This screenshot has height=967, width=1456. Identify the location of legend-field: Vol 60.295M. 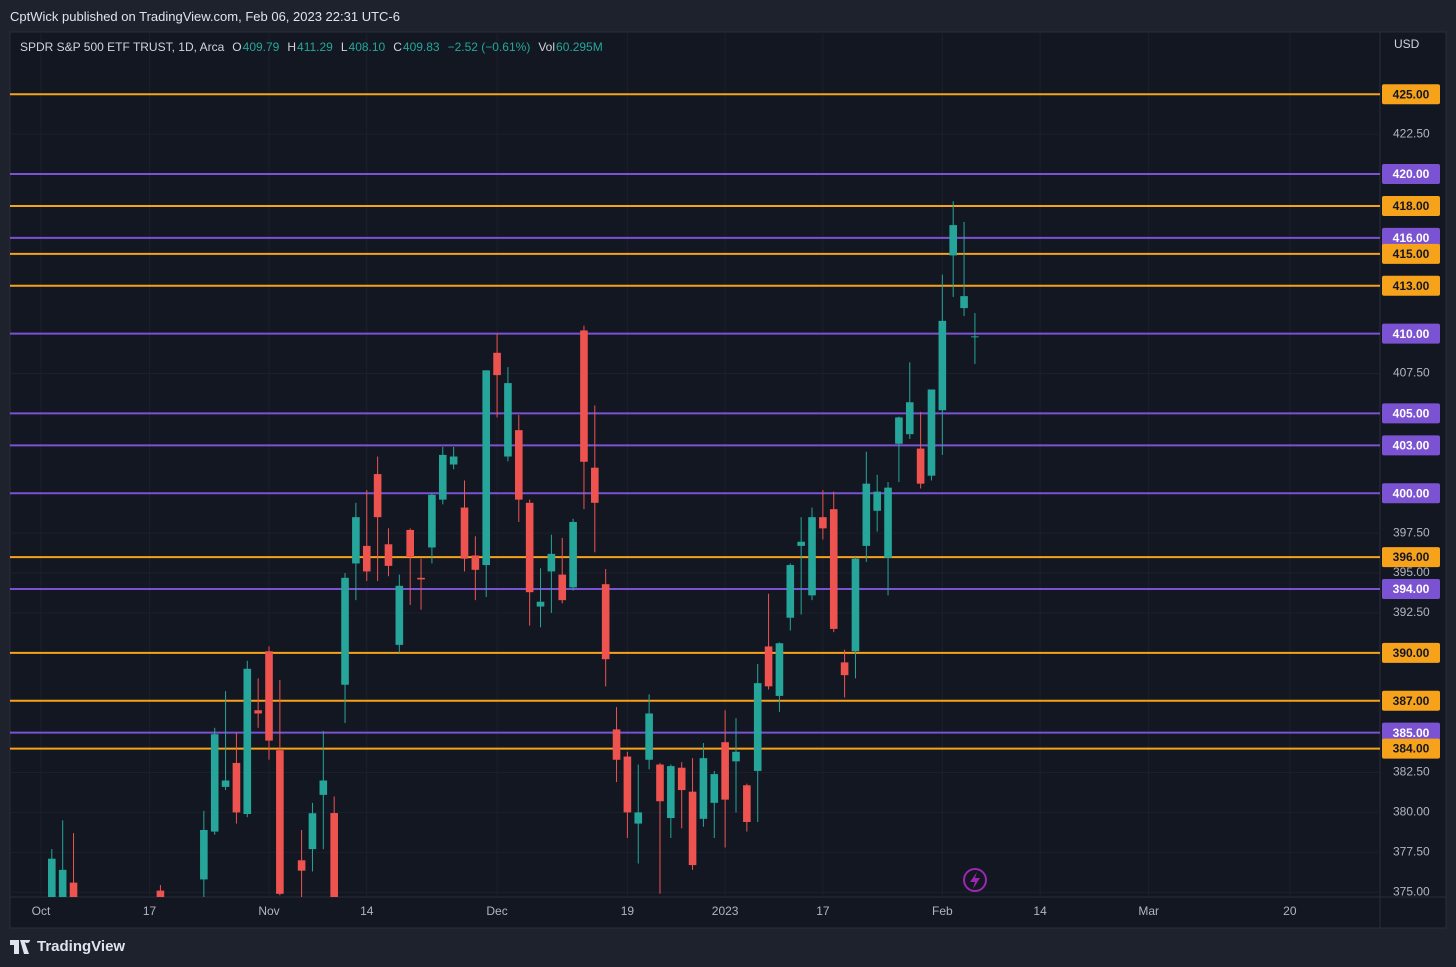
(570, 47).